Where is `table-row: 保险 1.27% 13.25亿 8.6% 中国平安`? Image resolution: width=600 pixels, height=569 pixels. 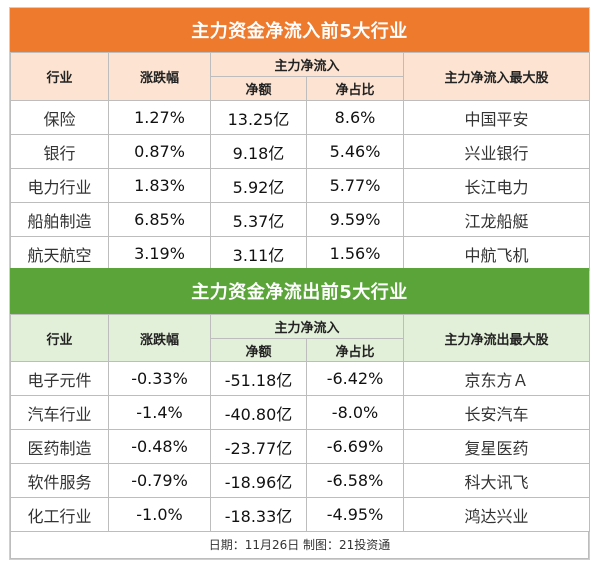 table-row: 保险 1.27% 13.25亿 8.6% 中国平安 is located at coordinates (300, 117).